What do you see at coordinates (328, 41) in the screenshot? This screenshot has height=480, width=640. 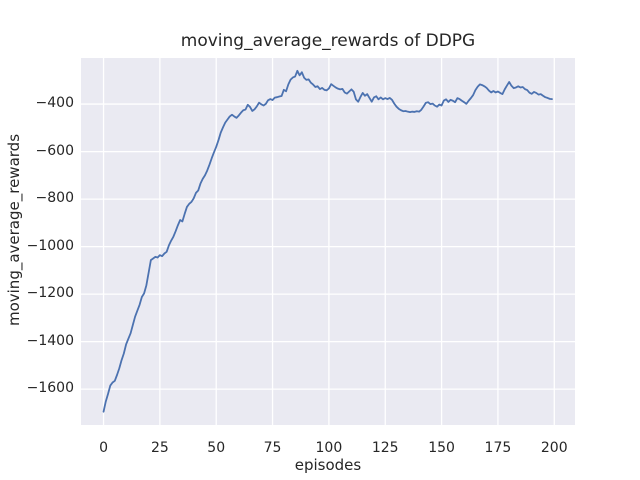 I see `chart-title: moving_average_rewards of DDPG` at bounding box center [328, 41].